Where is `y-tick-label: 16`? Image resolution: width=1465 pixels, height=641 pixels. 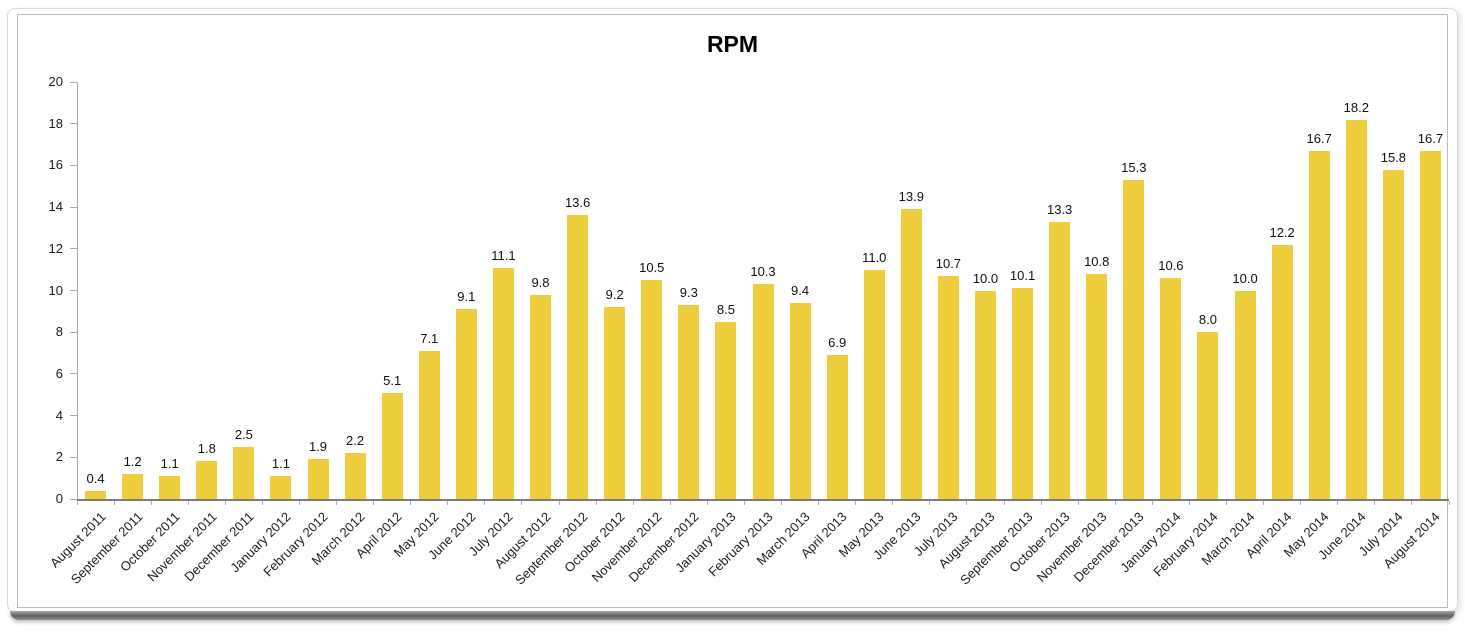
y-tick-label: 16 is located at coordinates (55, 165).